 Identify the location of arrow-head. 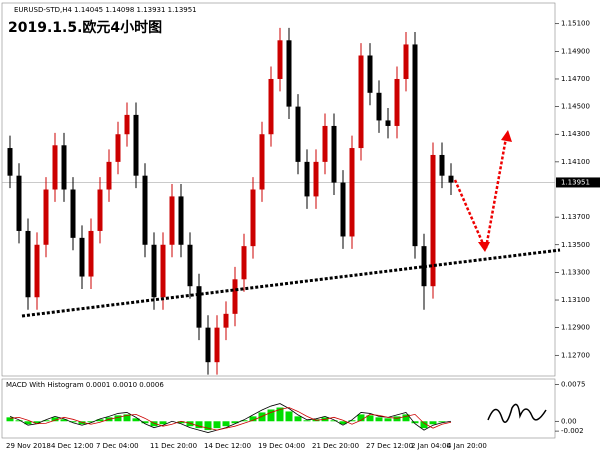
(484, 247).